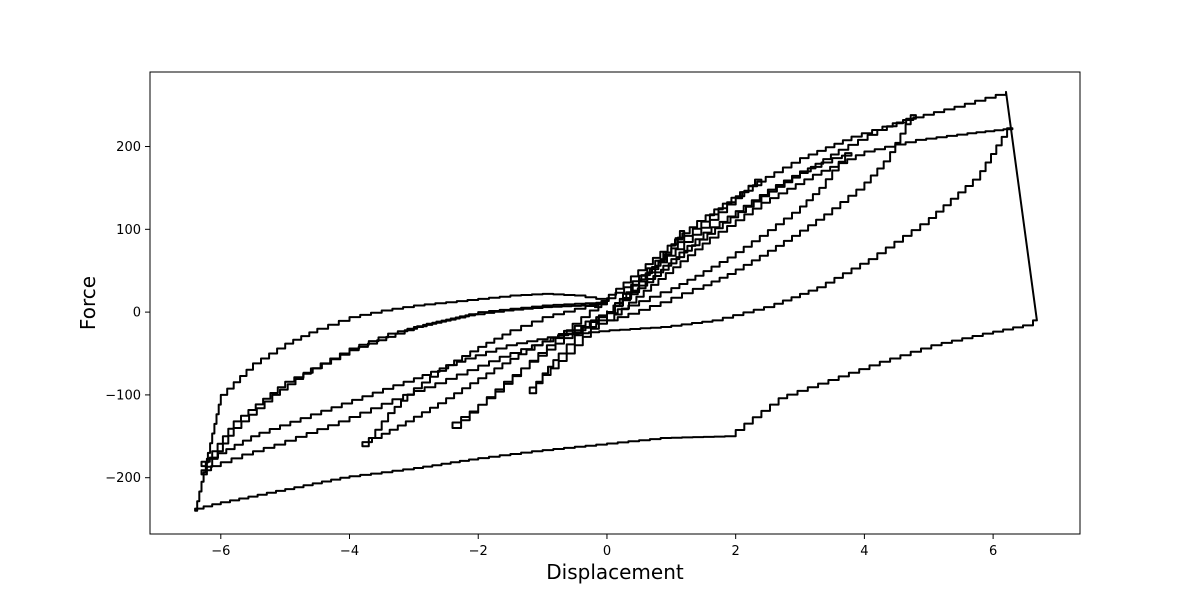 The height and width of the screenshot is (600, 1200). I want to click on x-tick-label: −2, so click(478, 551).